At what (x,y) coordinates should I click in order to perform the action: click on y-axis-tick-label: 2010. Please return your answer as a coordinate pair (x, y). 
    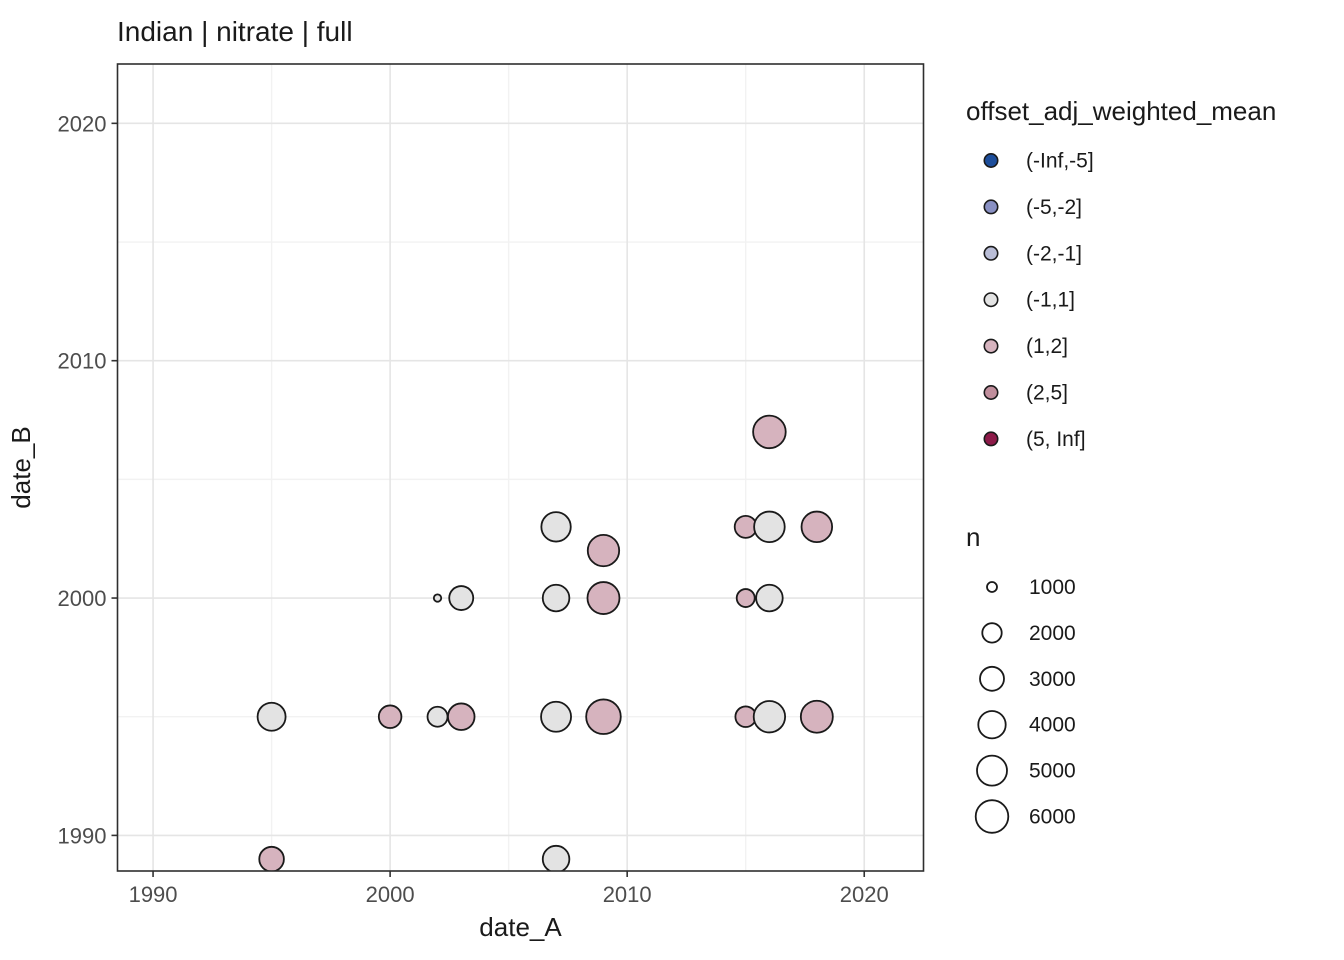
    Looking at the image, I should click on (82, 361).